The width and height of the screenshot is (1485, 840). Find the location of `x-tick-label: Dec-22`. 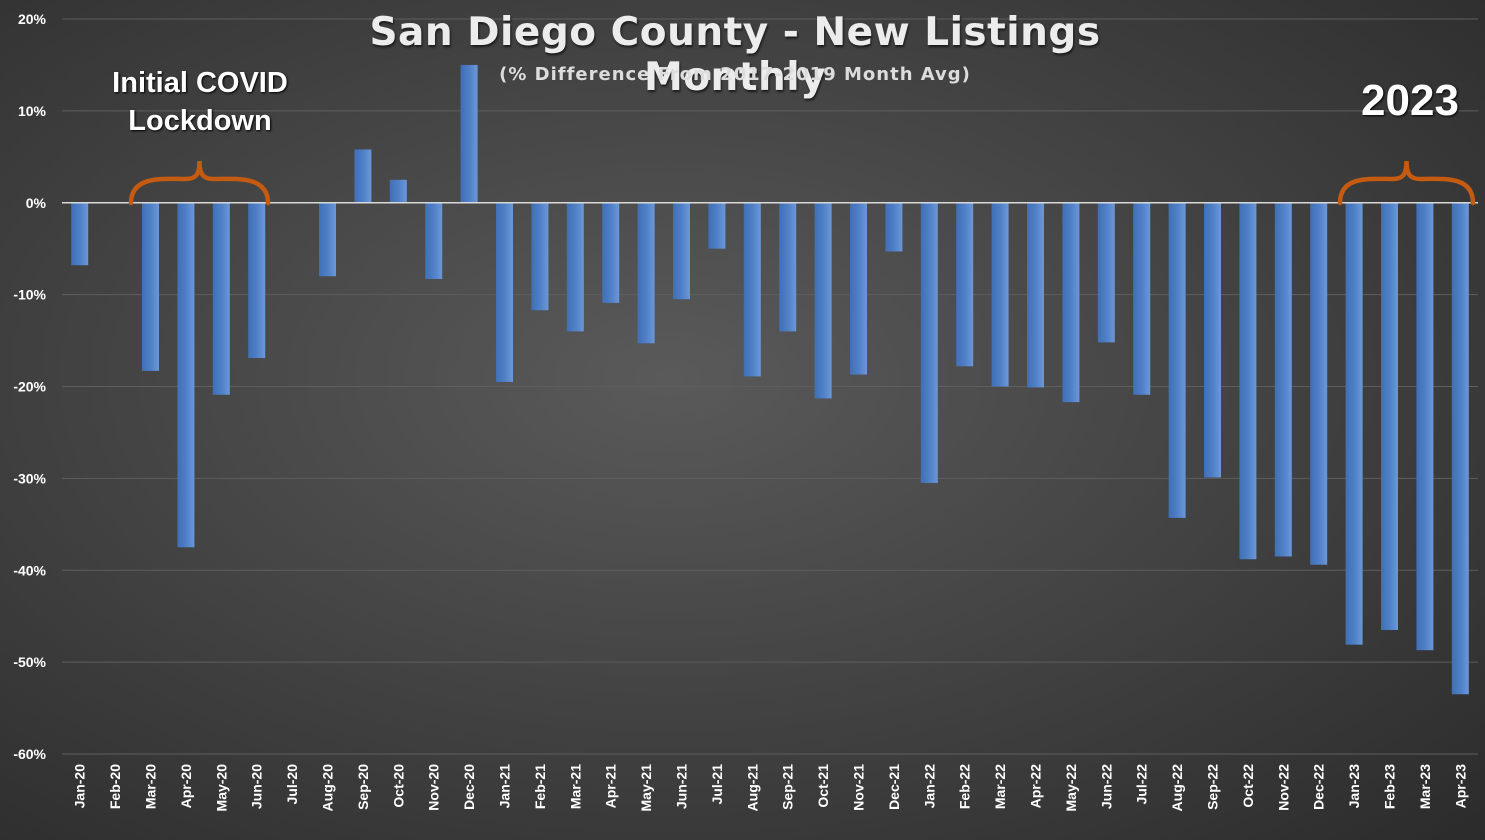

x-tick-label: Dec-22 is located at coordinates (1319, 787).